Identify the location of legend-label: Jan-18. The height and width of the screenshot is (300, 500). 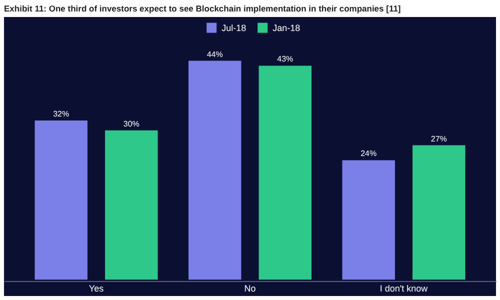
(286, 27).